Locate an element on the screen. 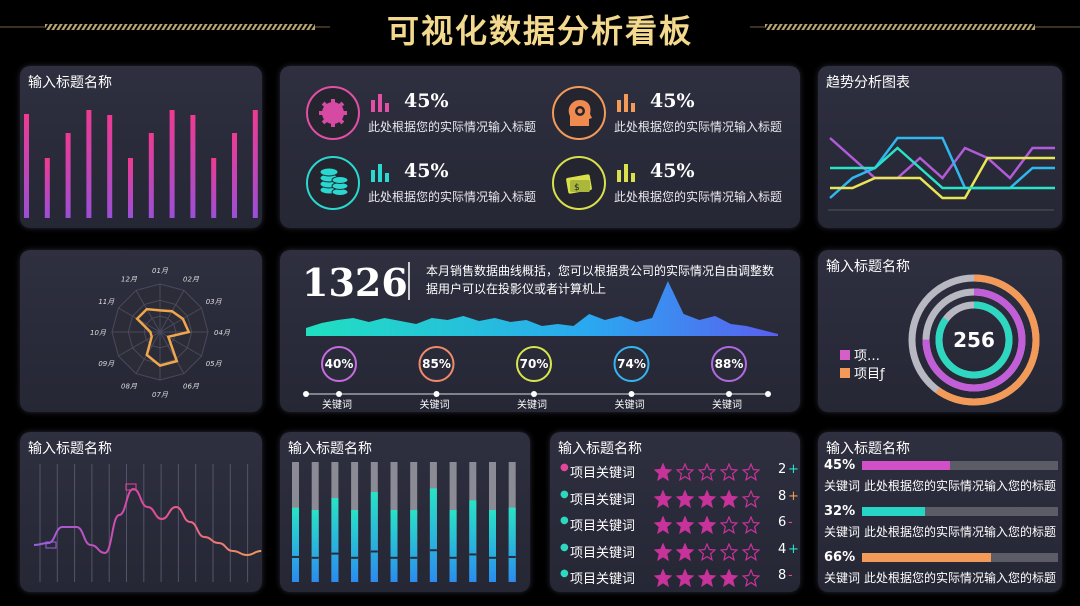 The height and width of the screenshot is (606, 1080). sales-area-chart: 40% 关键词 85% 关键词 70% 关键词 74% 关键词 88% 关键词 is located at coordinates (540, 346).